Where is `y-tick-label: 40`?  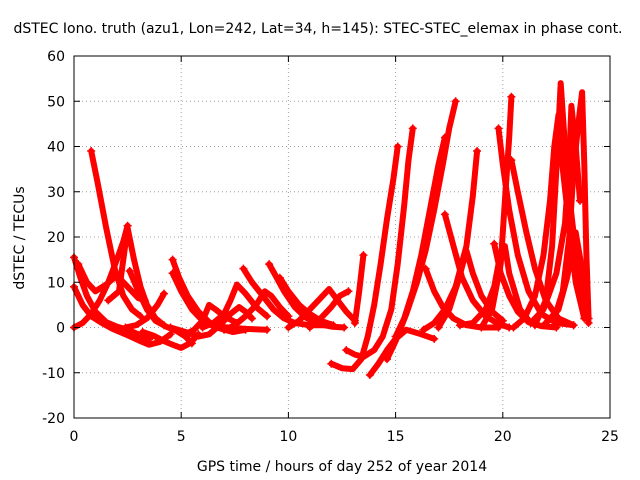
y-tick-label: 40 is located at coordinates (56, 148).